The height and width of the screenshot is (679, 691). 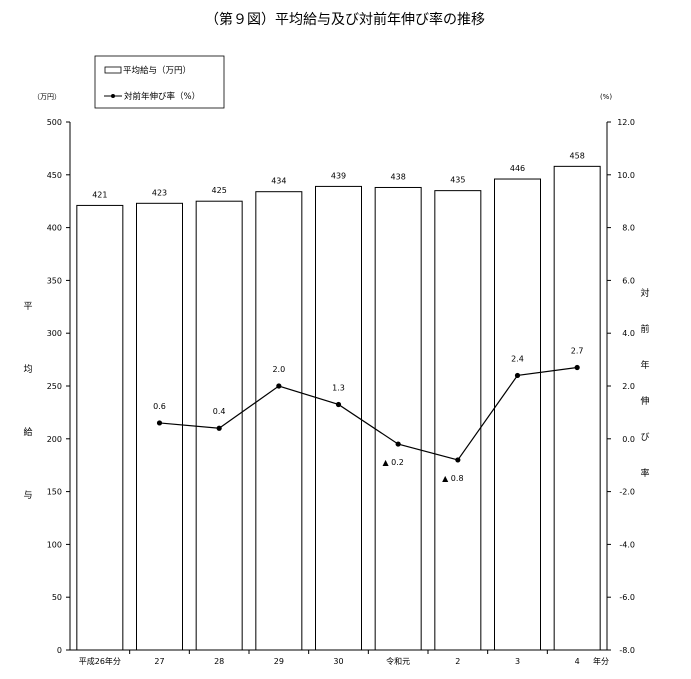 I want to click on bar-value-label: 458, so click(x=577, y=155).